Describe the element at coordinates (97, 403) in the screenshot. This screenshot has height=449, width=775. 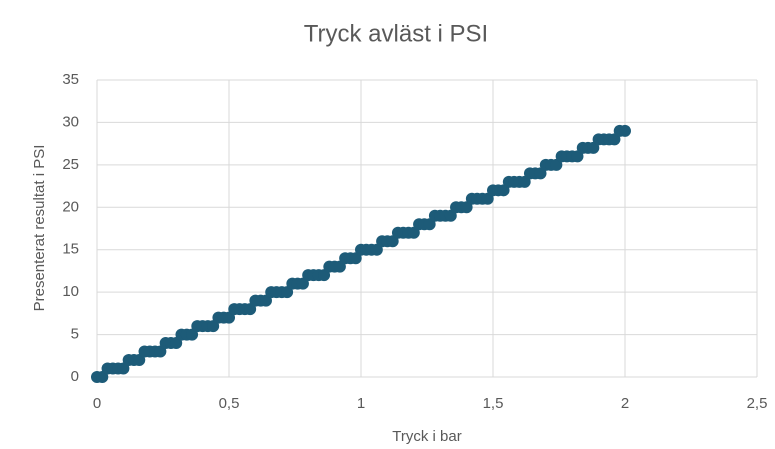
I see `x-tick-label: 0` at that location.